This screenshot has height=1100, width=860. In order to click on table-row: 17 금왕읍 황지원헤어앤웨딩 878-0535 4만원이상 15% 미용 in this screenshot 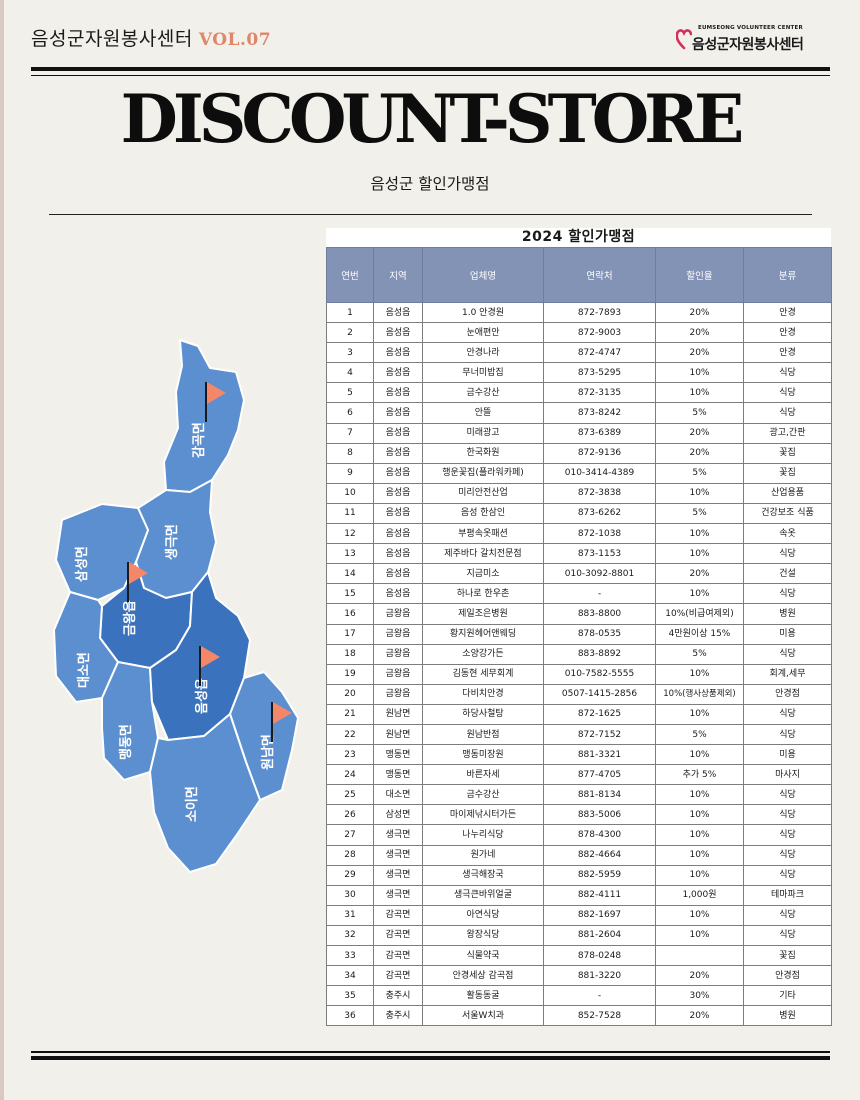, I will do `click(579, 634)`.